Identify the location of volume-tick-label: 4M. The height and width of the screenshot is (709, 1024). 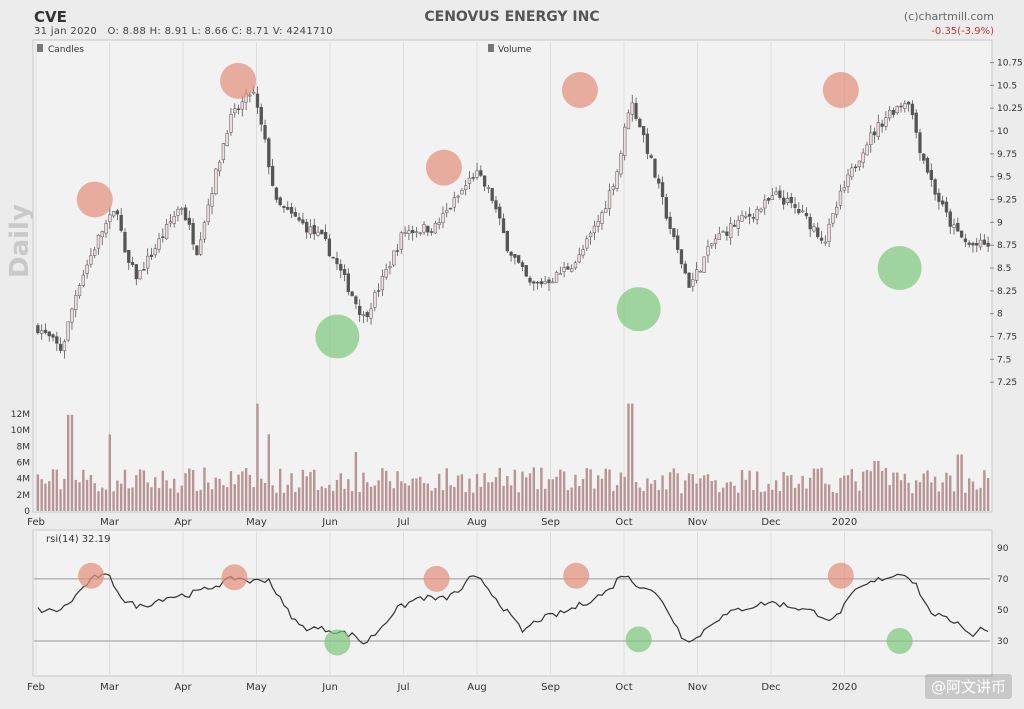
(24, 480).